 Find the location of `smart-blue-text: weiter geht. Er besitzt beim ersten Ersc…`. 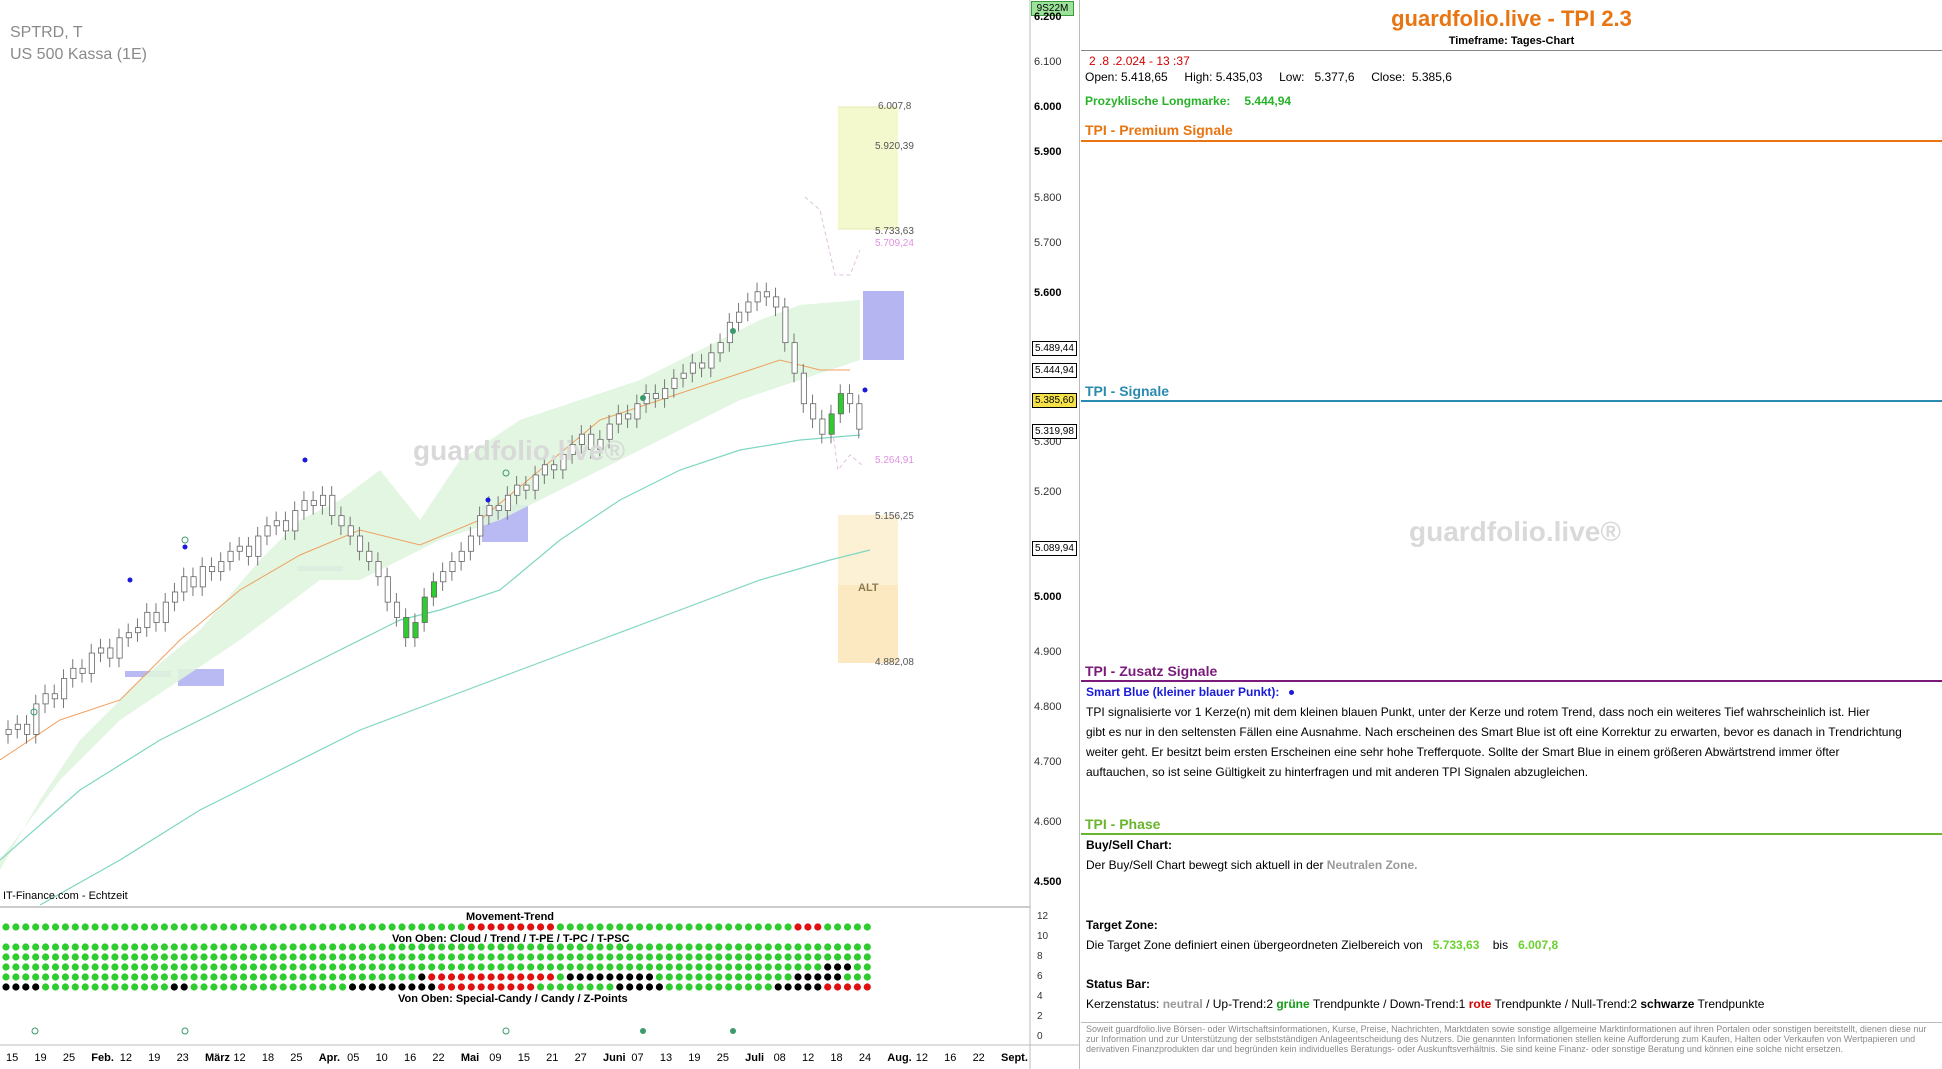

smart-blue-text: weiter geht. Er besitzt beim ersten Ersc… is located at coordinates (1463, 752).